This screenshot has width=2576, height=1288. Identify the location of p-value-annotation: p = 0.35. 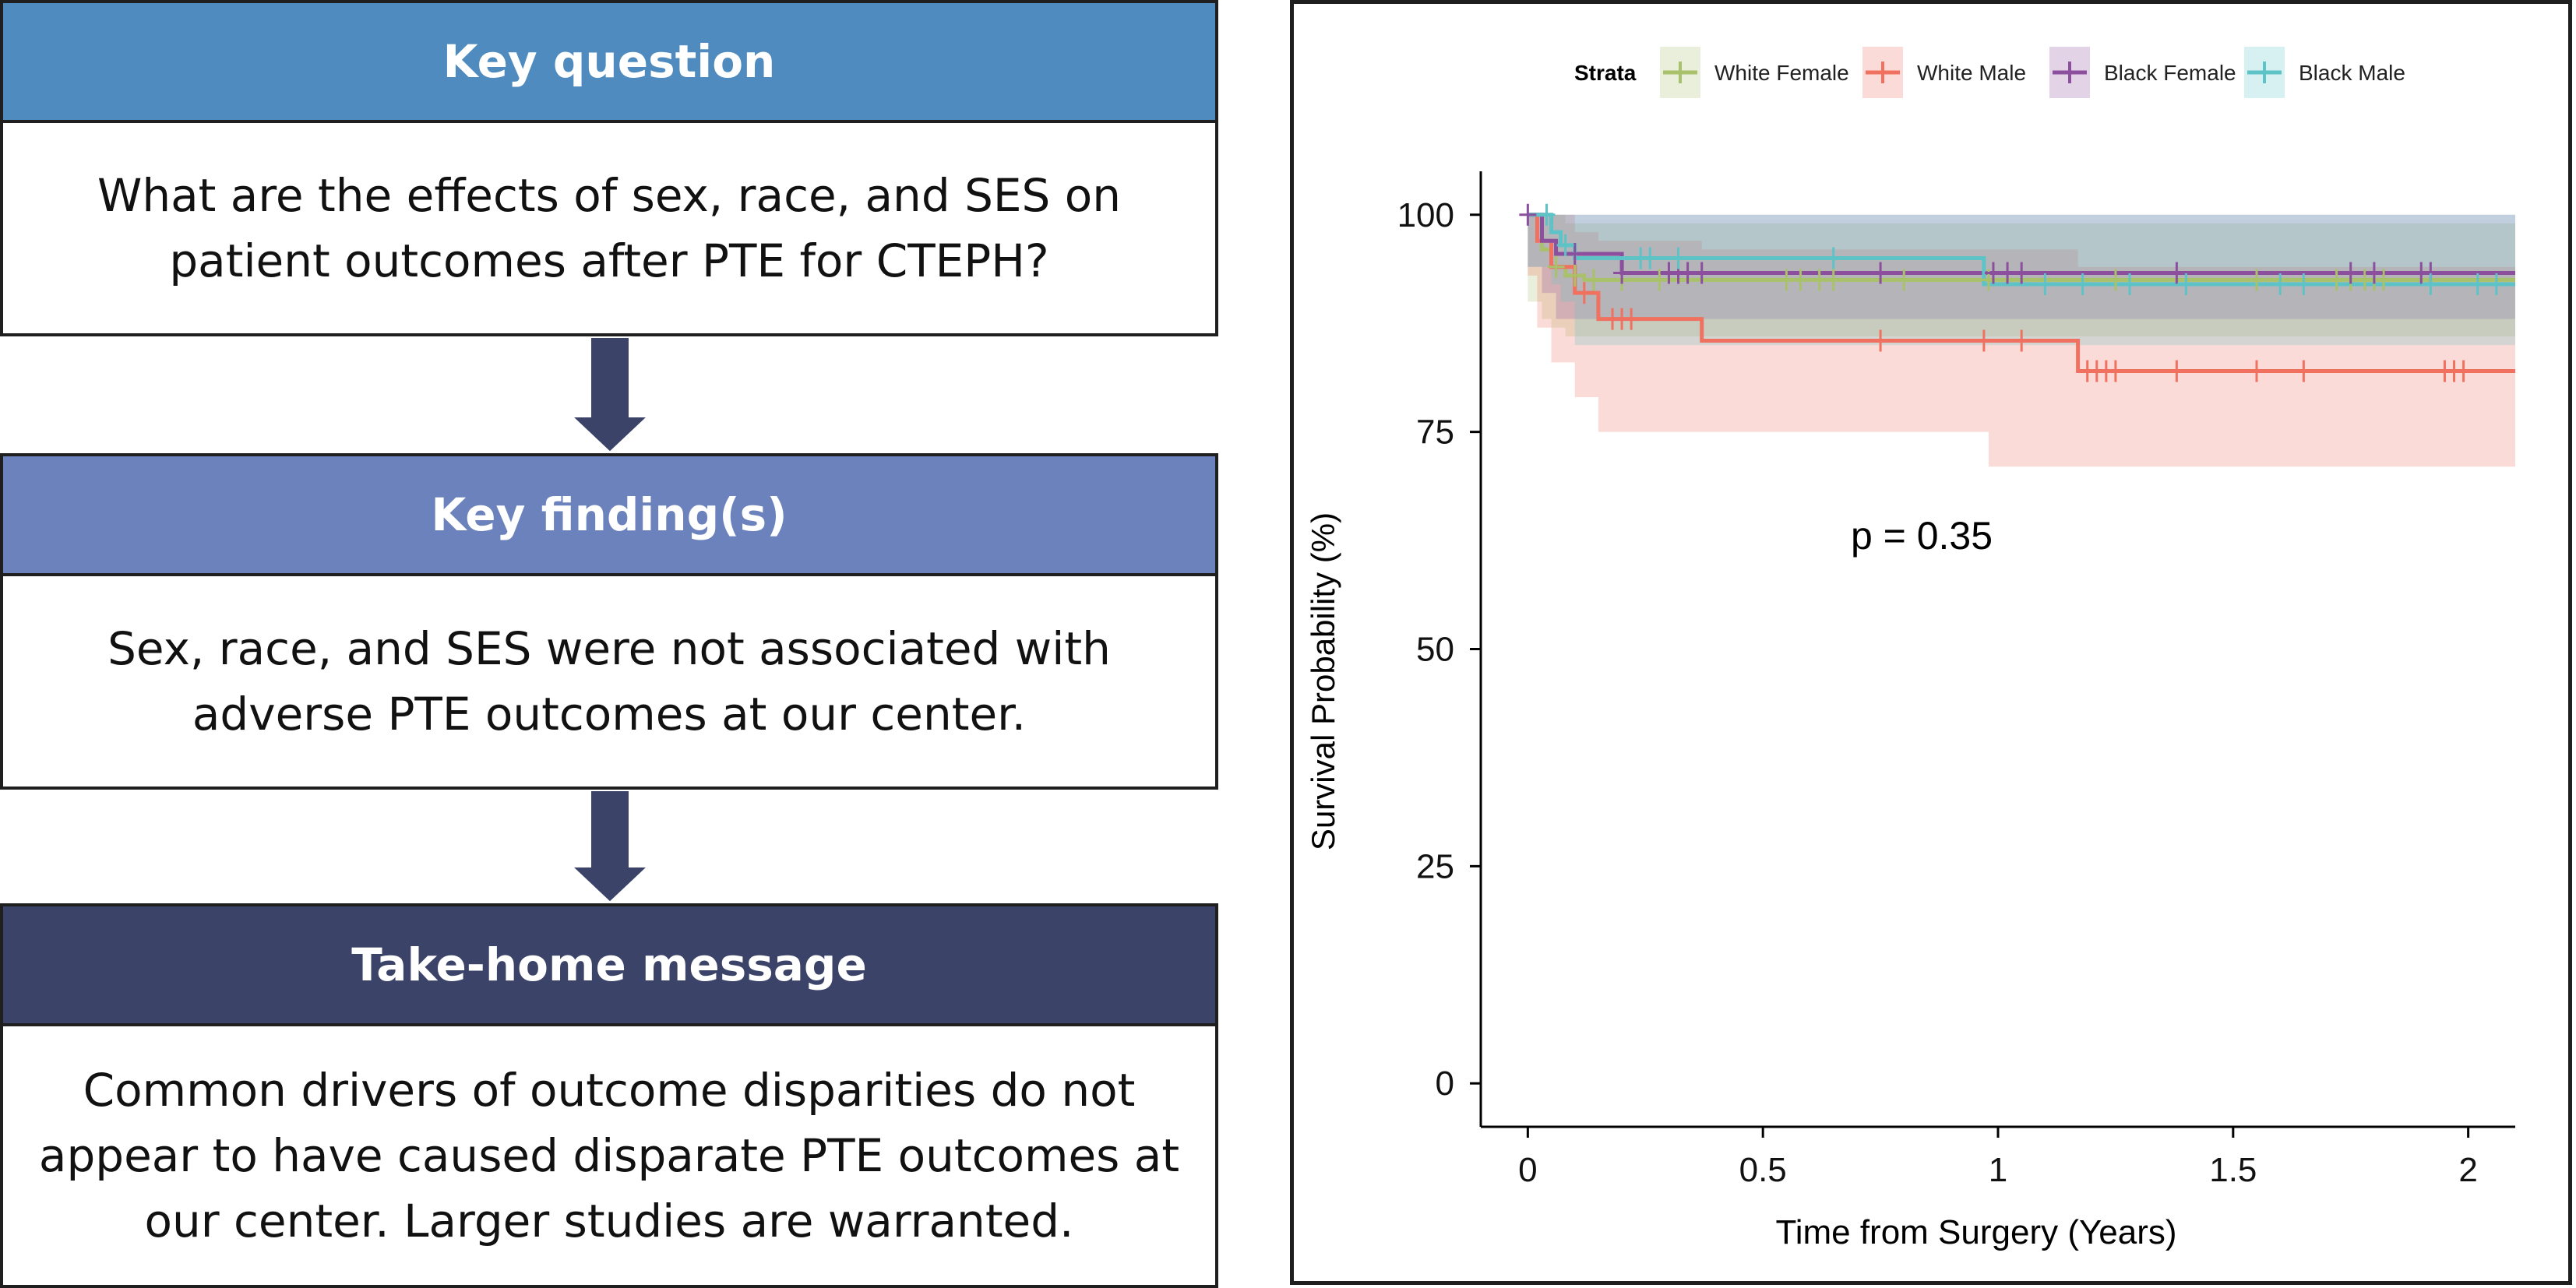
(1922, 536).